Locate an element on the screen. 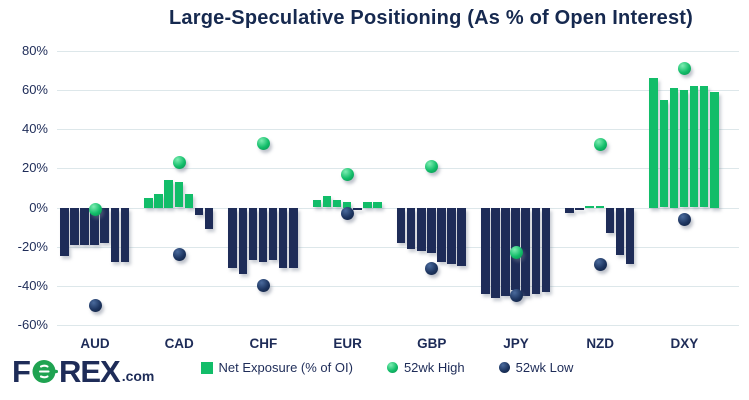 The image size is (749, 400). y-axis-tick-label: -40% is located at coordinates (32, 285).